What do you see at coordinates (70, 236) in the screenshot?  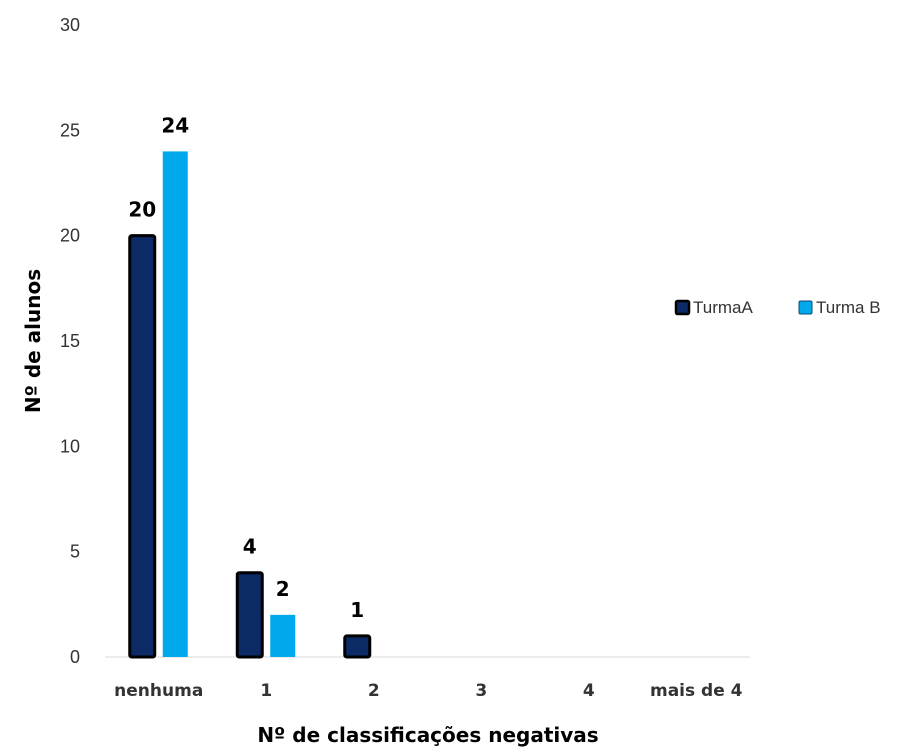 I see `y-tick-label: 20` at bounding box center [70, 236].